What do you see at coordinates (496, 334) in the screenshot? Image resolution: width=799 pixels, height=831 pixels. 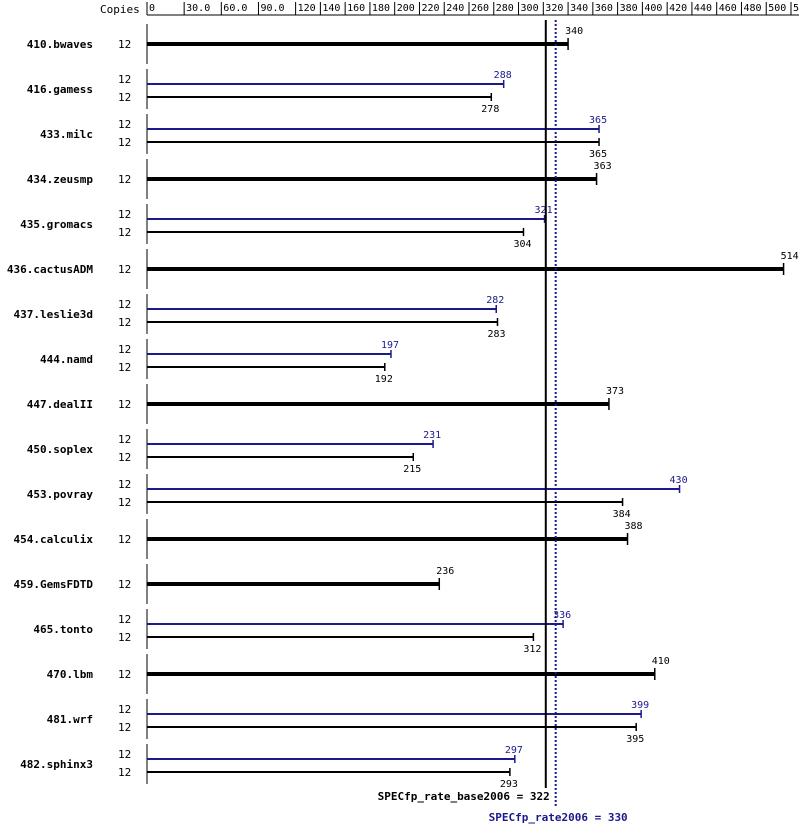 I see `base-value-label: 283` at bounding box center [496, 334].